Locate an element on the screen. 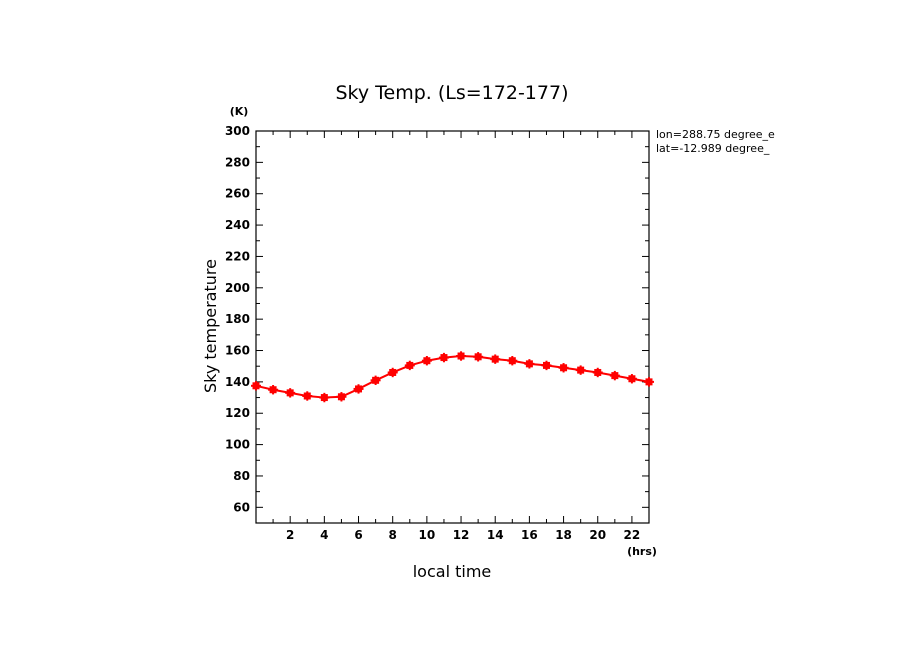 Image resolution: width=904 pixels, height=654 pixels. chart-title: Sky Temp. (Ls=172-177) is located at coordinates (451, 93).